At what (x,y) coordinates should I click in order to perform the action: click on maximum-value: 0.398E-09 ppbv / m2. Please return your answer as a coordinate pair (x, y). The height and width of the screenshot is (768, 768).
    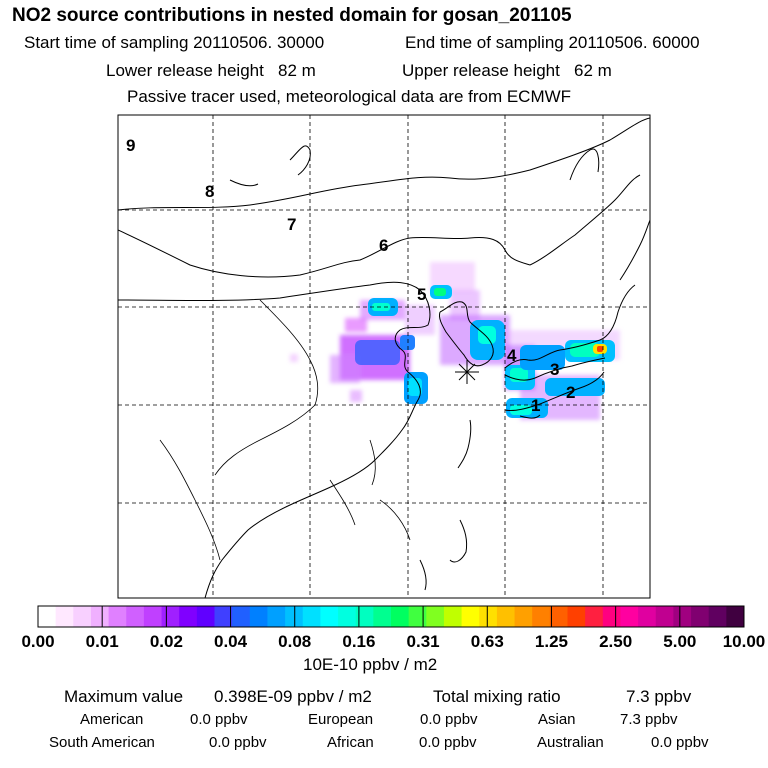
    Looking at the image, I should click on (293, 696).